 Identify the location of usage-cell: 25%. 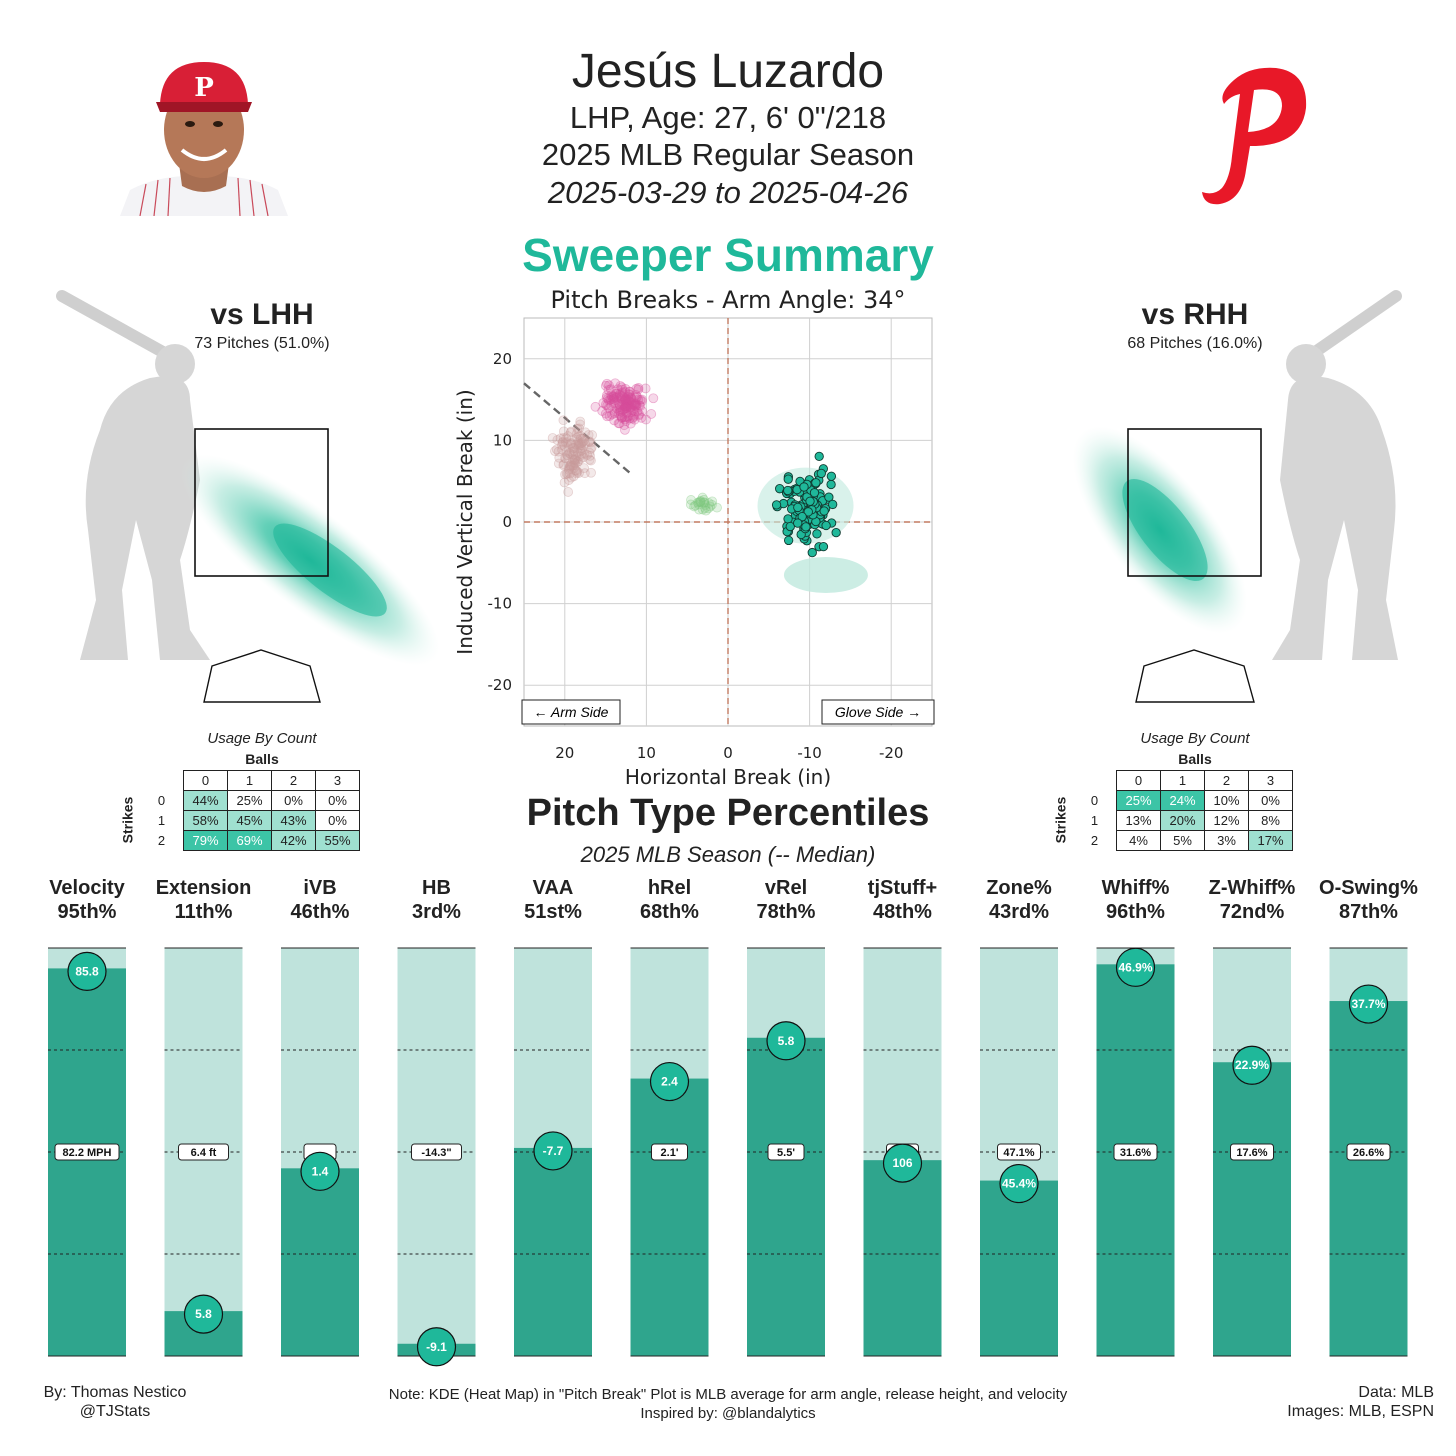
(1138, 800).